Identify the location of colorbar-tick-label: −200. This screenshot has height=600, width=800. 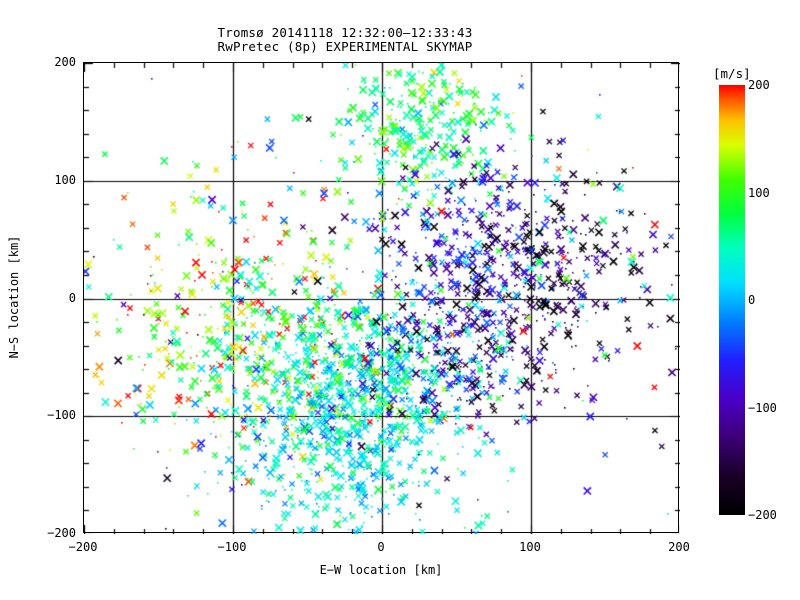
(762, 515).